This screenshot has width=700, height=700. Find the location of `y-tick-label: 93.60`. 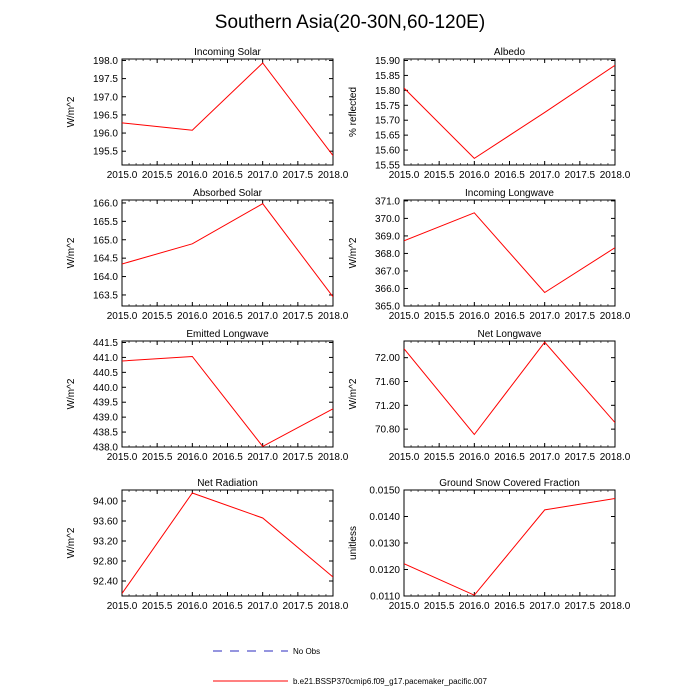

y-tick-label: 93.60 is located at coordinates (105, 522).